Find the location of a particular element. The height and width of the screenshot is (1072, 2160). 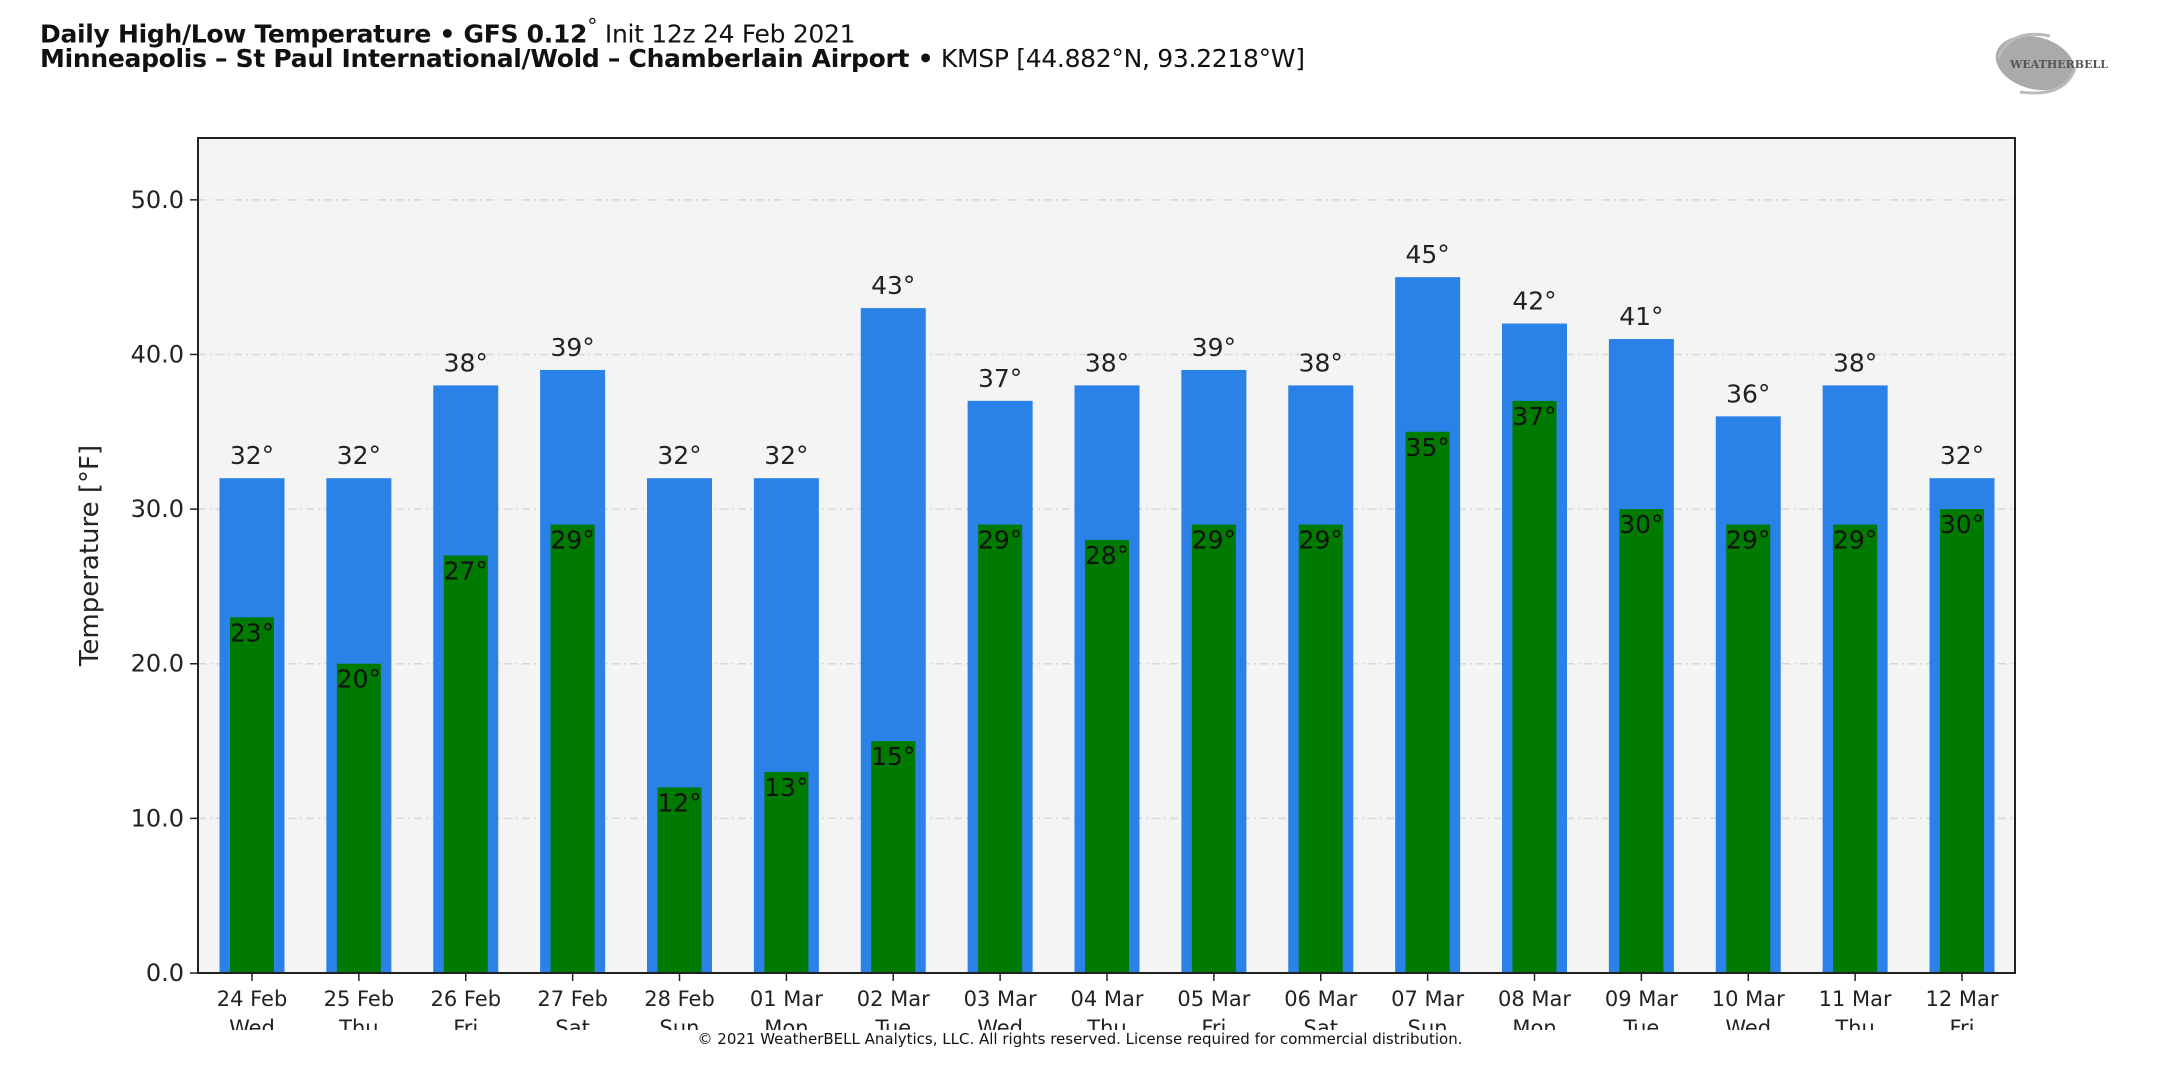

high-label: 41° is located at coordinates (1641, 316).